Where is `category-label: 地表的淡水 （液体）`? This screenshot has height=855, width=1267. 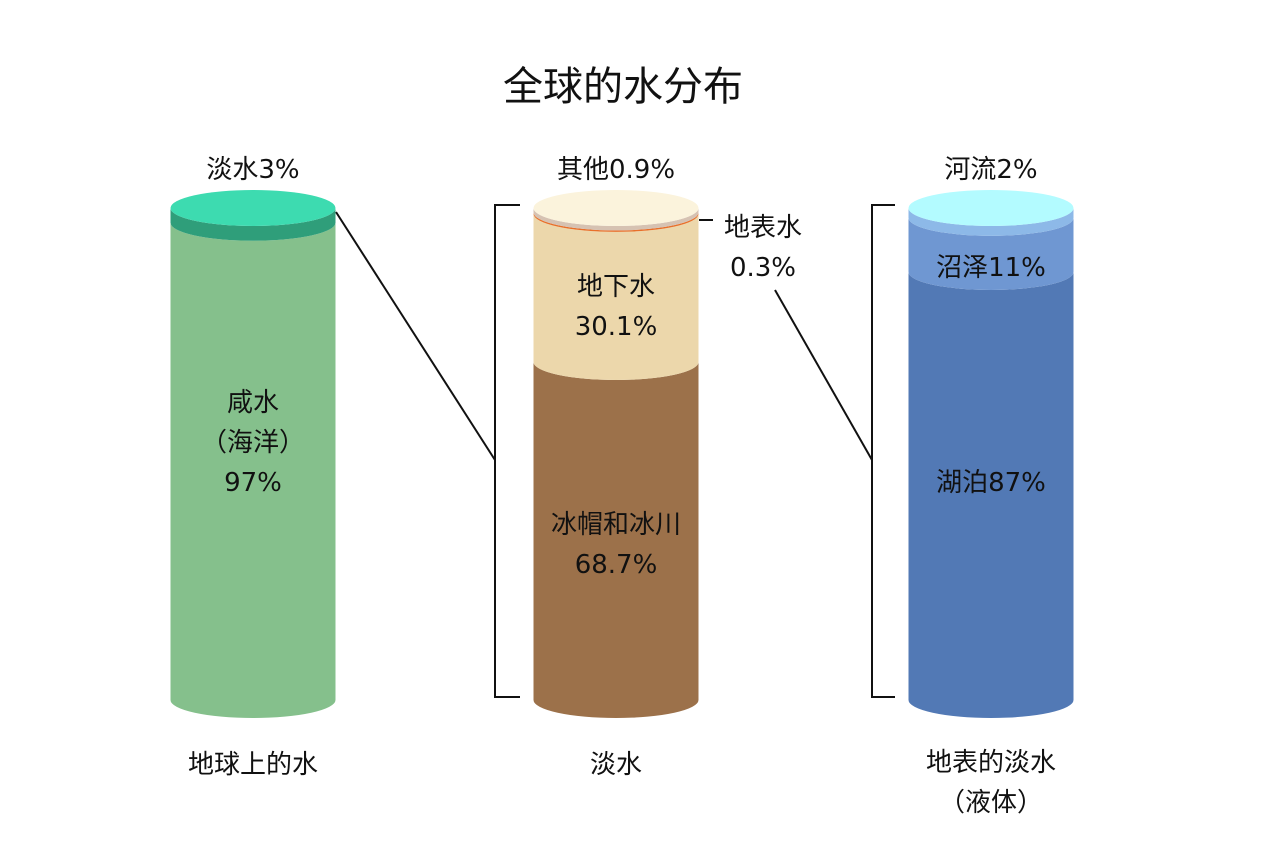
category-label: 地表的淡水 （液体） is located at coordinates (991, 783).